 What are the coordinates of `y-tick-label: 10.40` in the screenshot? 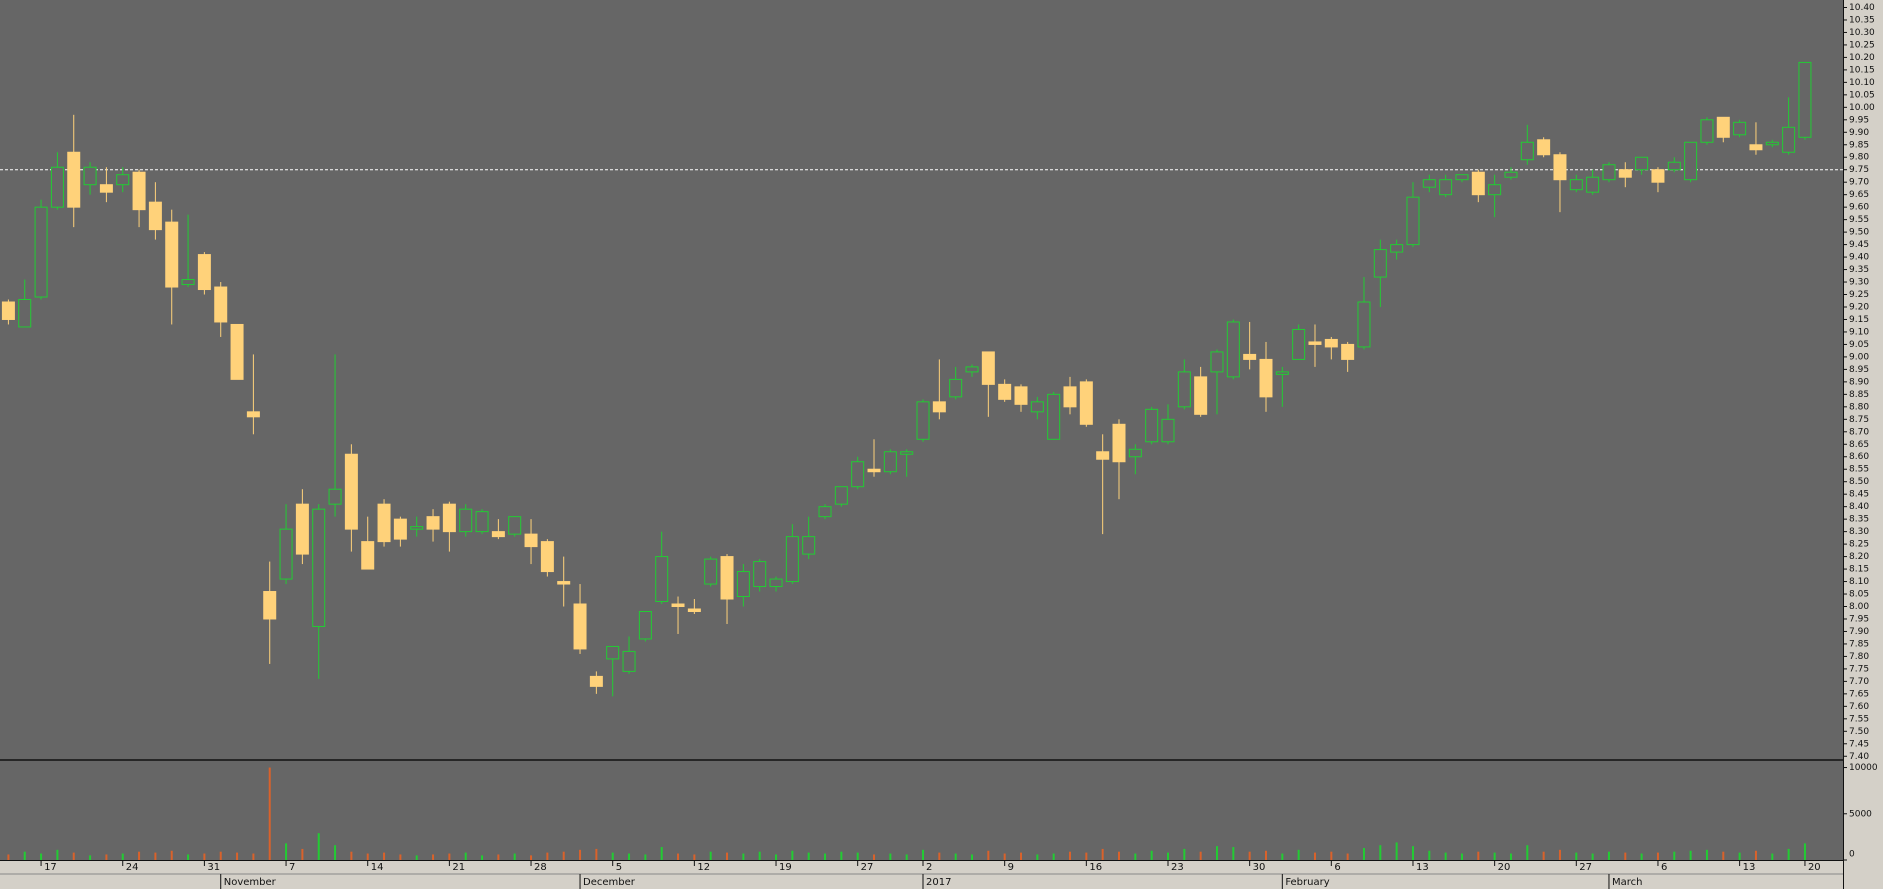 It's located at (1862, 8).